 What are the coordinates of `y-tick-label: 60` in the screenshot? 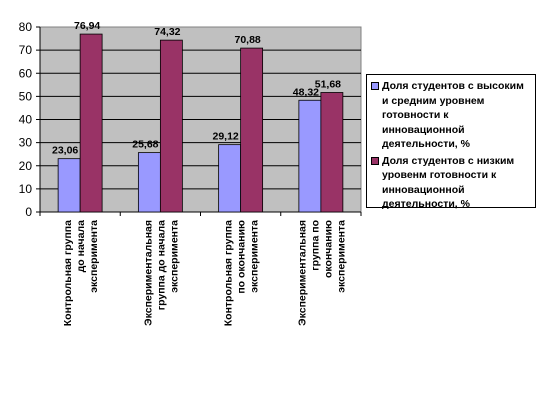 It's located at (26, 73).